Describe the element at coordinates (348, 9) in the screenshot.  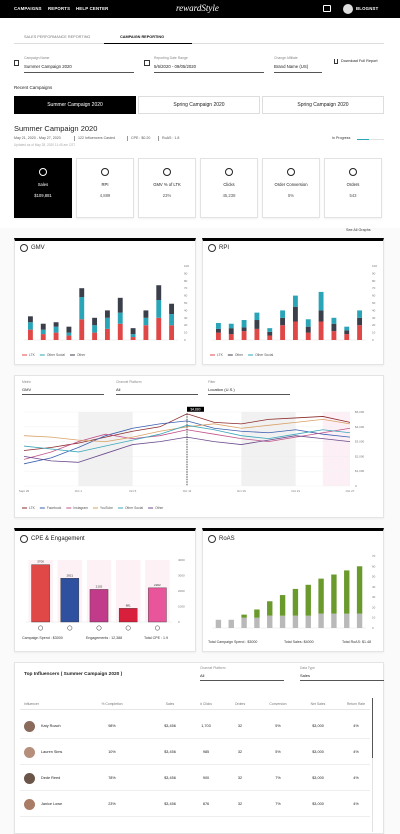
I see `avatar` at that location.